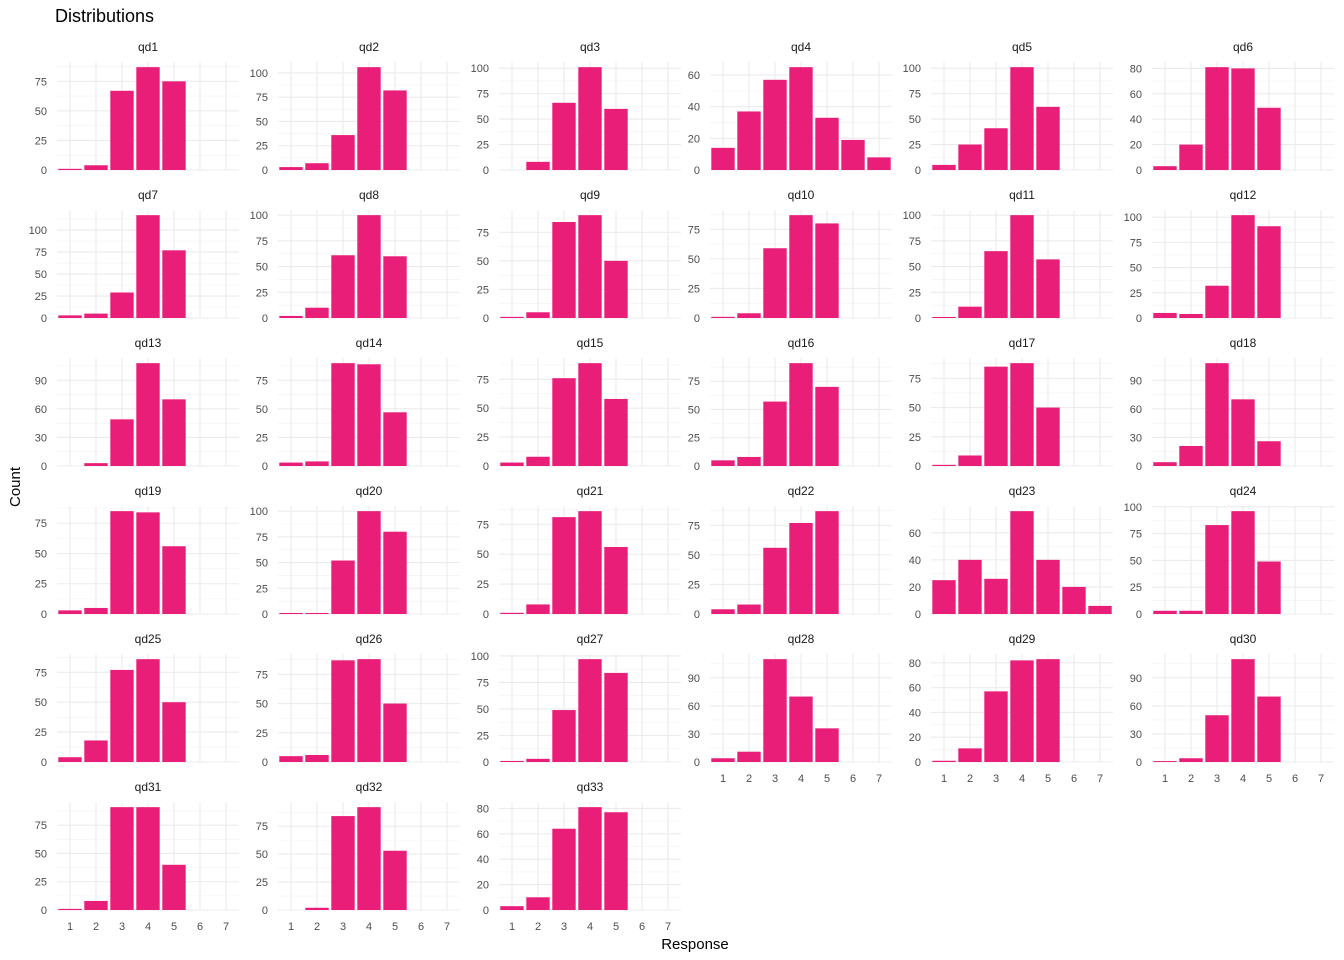  I want to click on facet-title: qd23, so click(1022, 491).